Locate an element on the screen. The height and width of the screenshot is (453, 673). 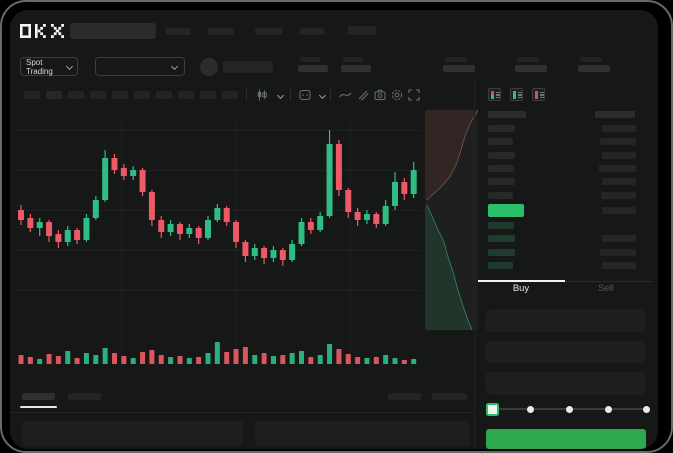
indicators-icon is located at coordinates (305, 95).